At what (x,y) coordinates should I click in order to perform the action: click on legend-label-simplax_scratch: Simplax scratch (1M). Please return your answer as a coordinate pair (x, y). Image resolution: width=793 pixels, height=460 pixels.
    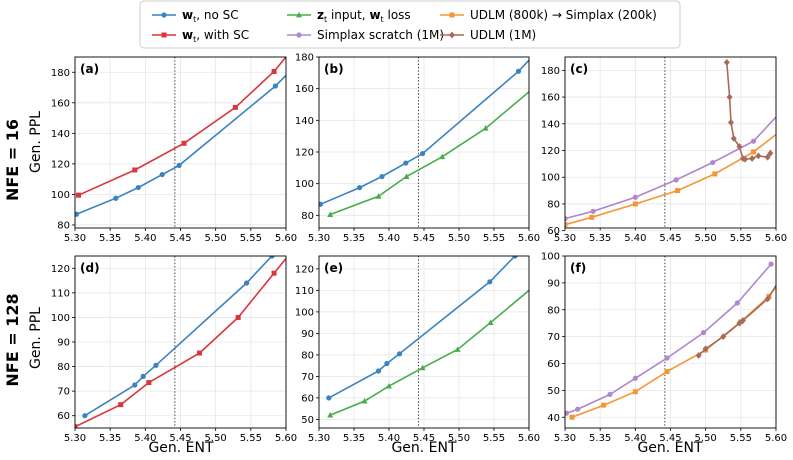
    Looking at the image, I should click on (380, 35).